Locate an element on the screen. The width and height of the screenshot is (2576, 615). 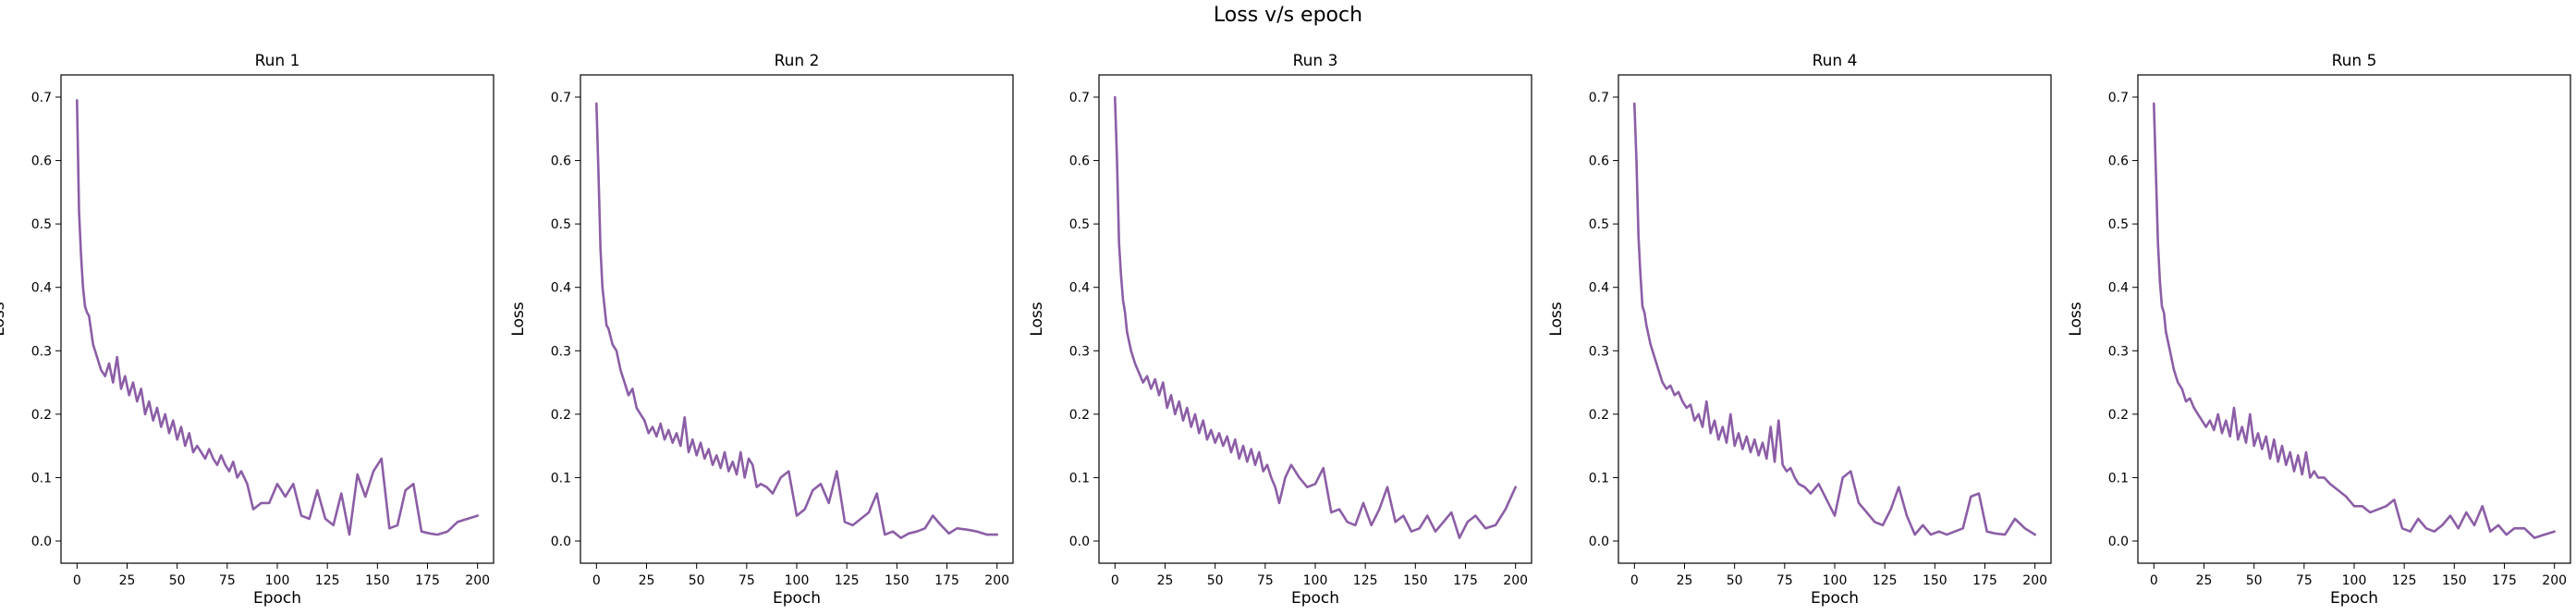
subplot-title: Run 2 is located at coordinates (797, 61).